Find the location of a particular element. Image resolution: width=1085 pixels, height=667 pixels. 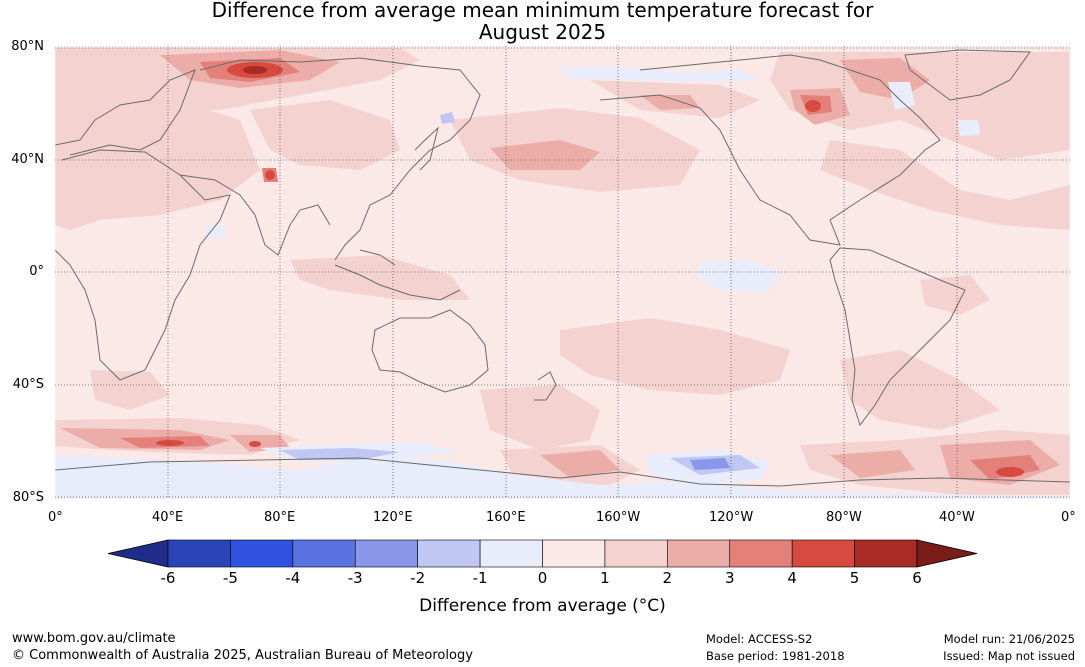

footer-model: Model: ACCESS-S2 is located at coordinates (759, 639).